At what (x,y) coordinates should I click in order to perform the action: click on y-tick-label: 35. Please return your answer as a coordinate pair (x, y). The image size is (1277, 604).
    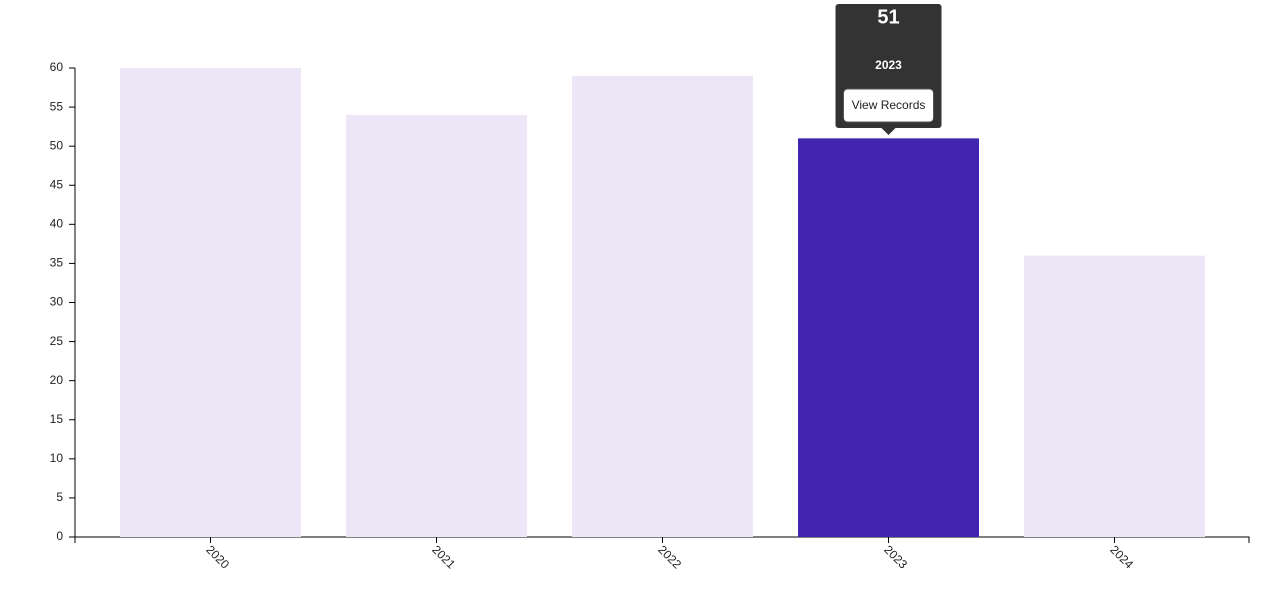
    Looking at the image, I should click on (57, 263).